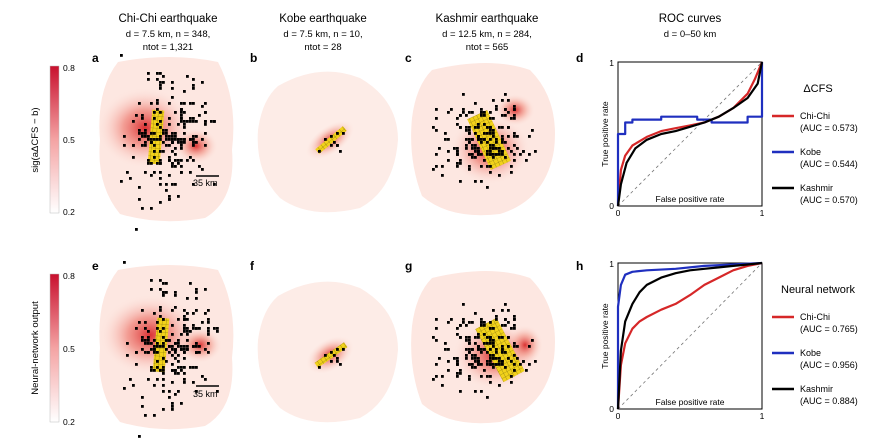  What do you see at coordinates (483, 347) in the screenshot?
I see `map-kashmir-bottom` at bounding box center [483, 347].